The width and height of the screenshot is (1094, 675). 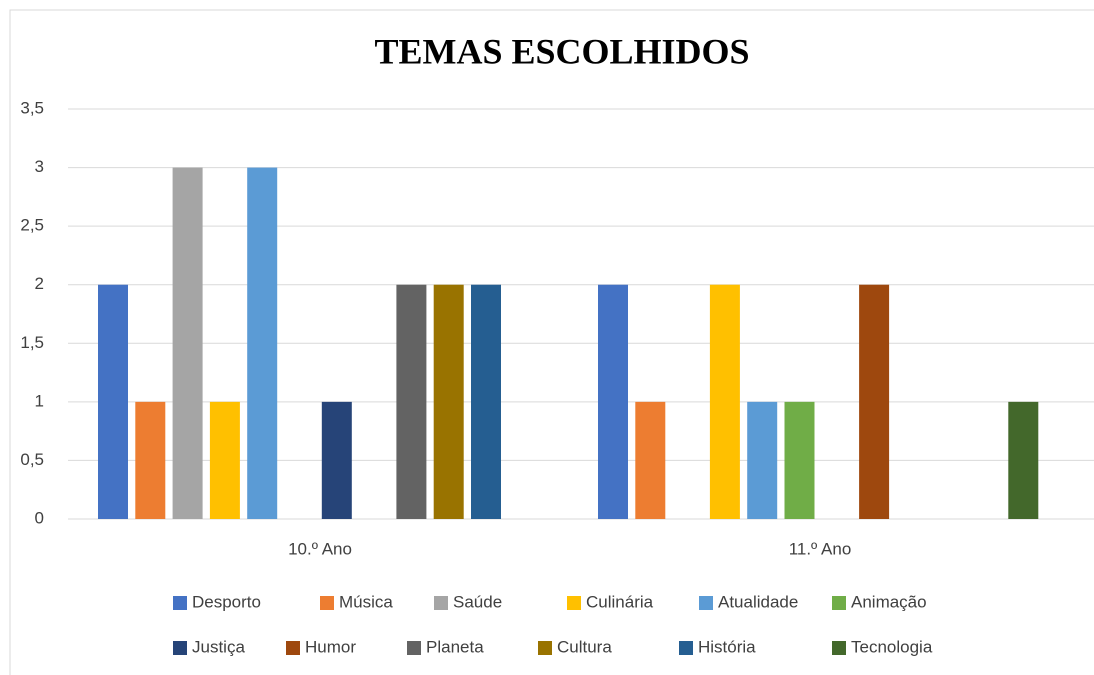 What do you see at coordinates (892, 646) in the screenshot?
I see `legend-label: Tecnologia` at bounding box center [892, 646].